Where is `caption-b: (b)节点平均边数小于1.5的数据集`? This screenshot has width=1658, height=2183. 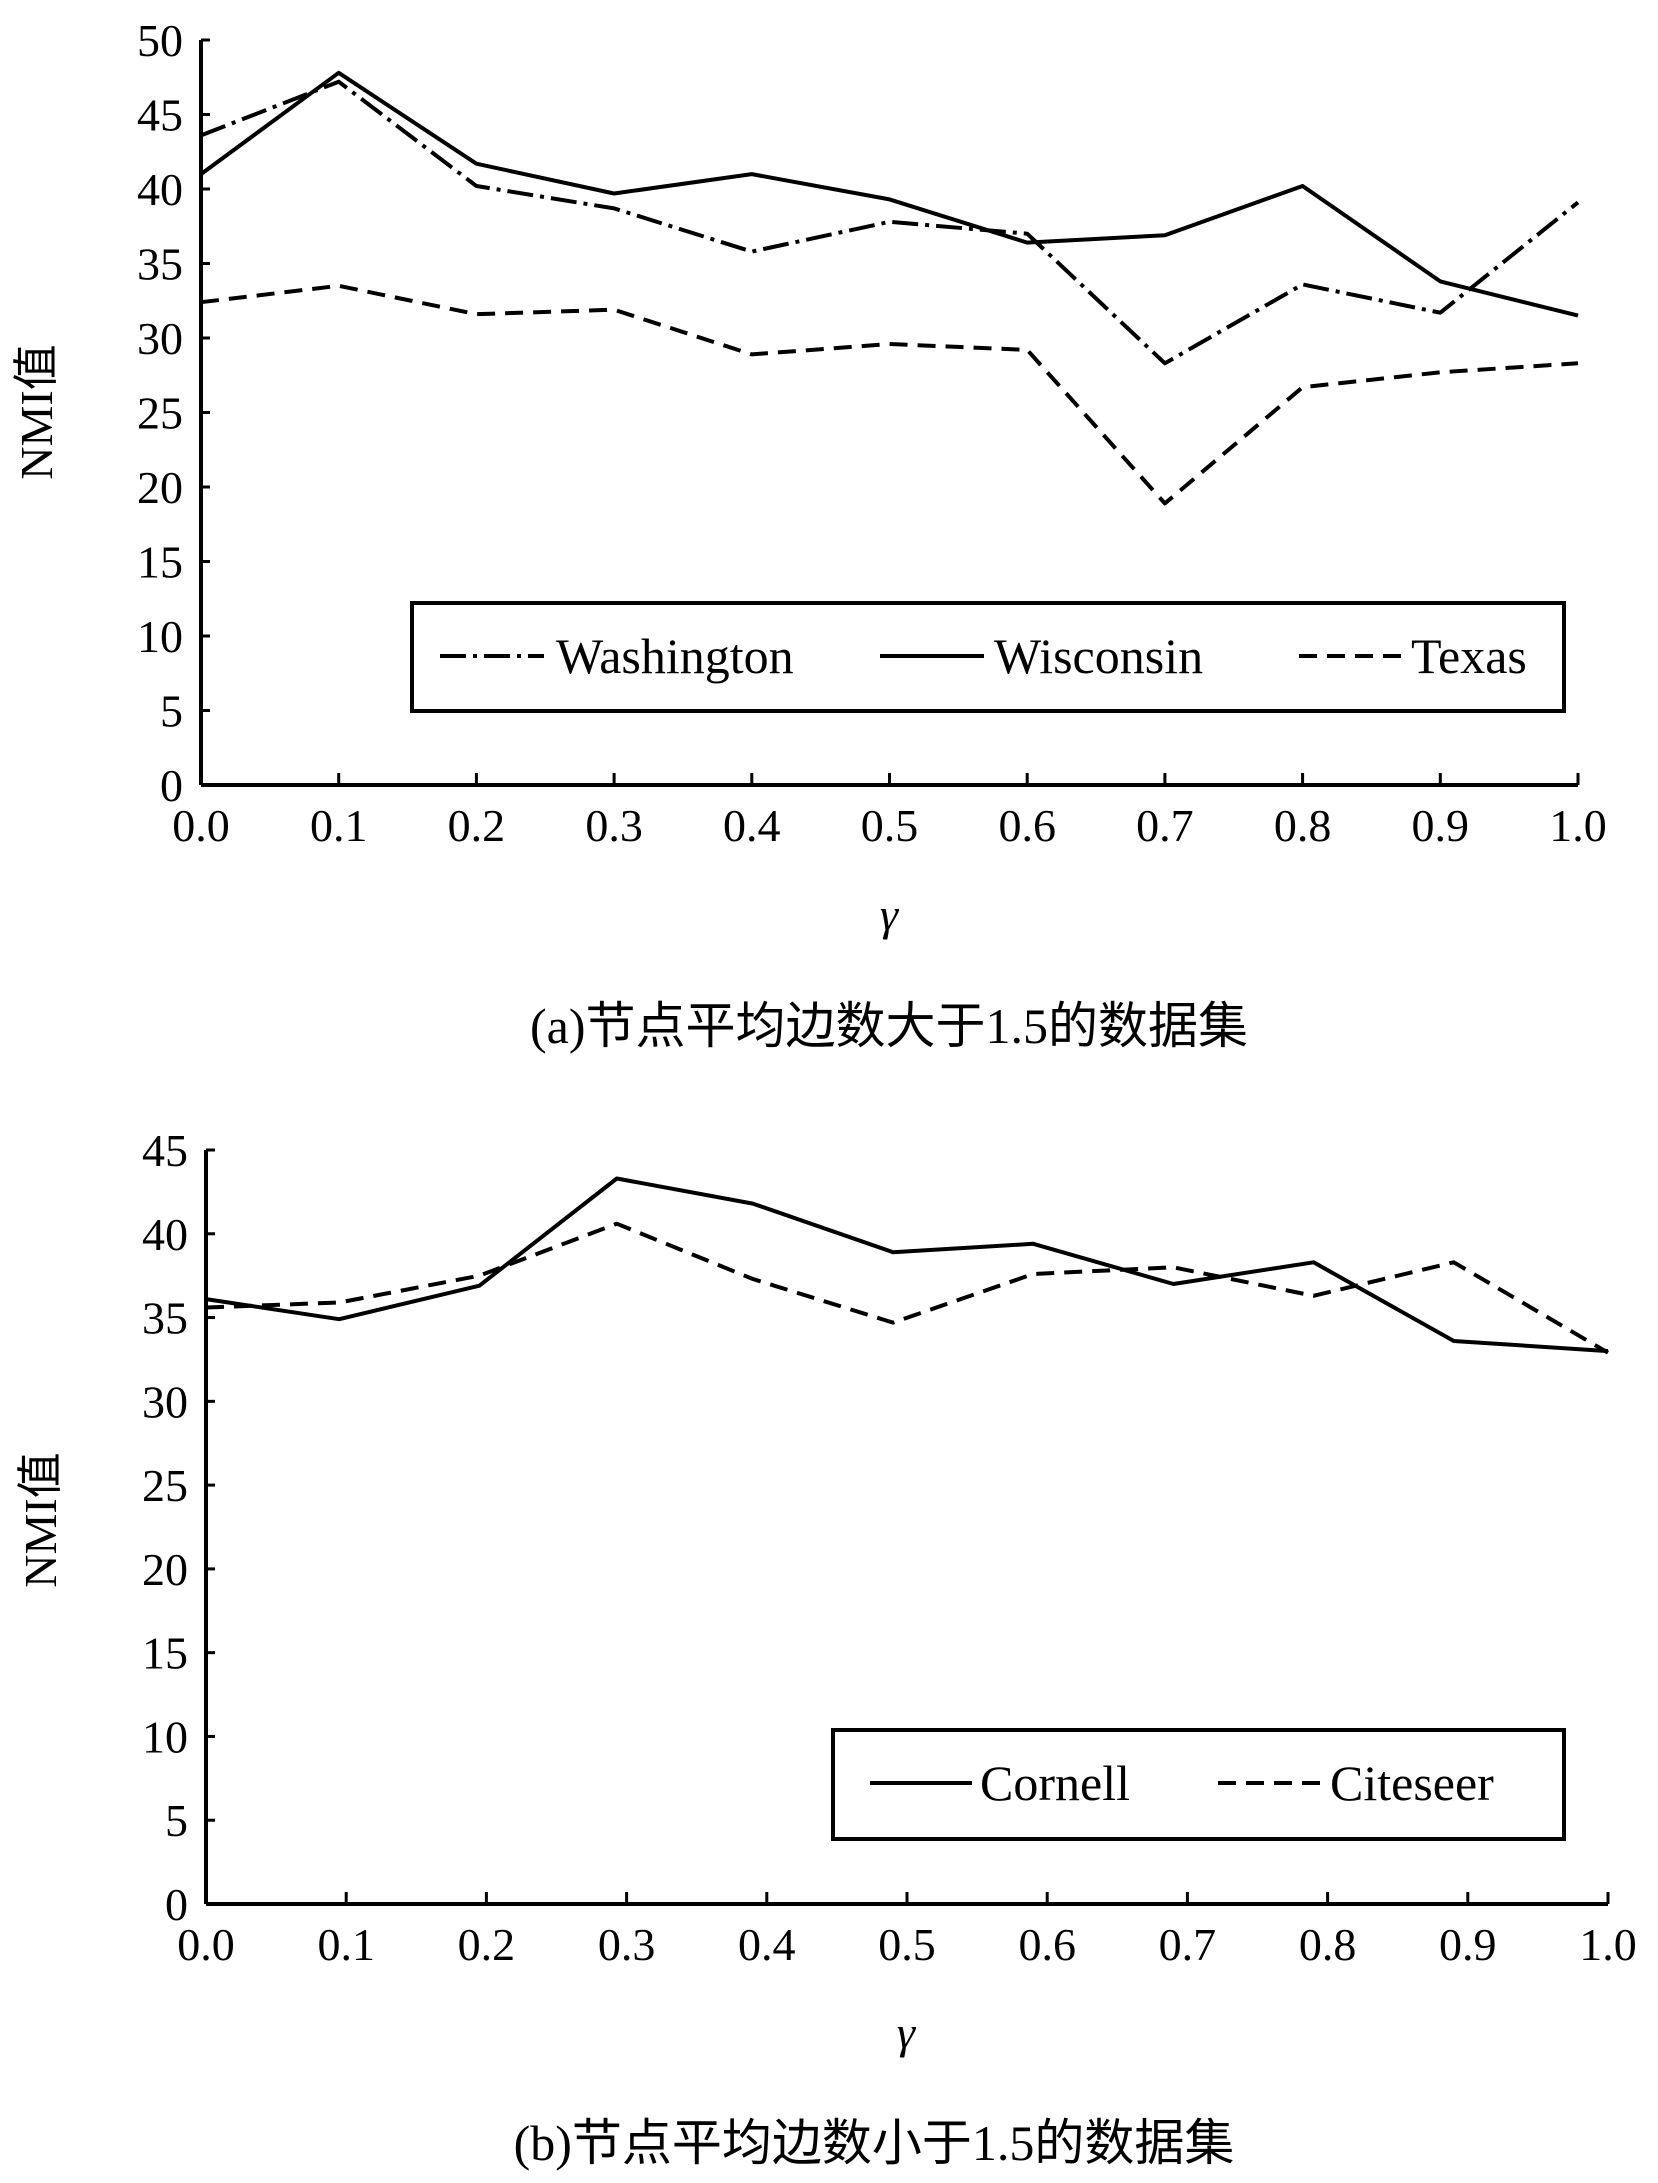 caption-b: (b)节点平均边数小于1.5的数据集 is located at coordinates (874, 2143).